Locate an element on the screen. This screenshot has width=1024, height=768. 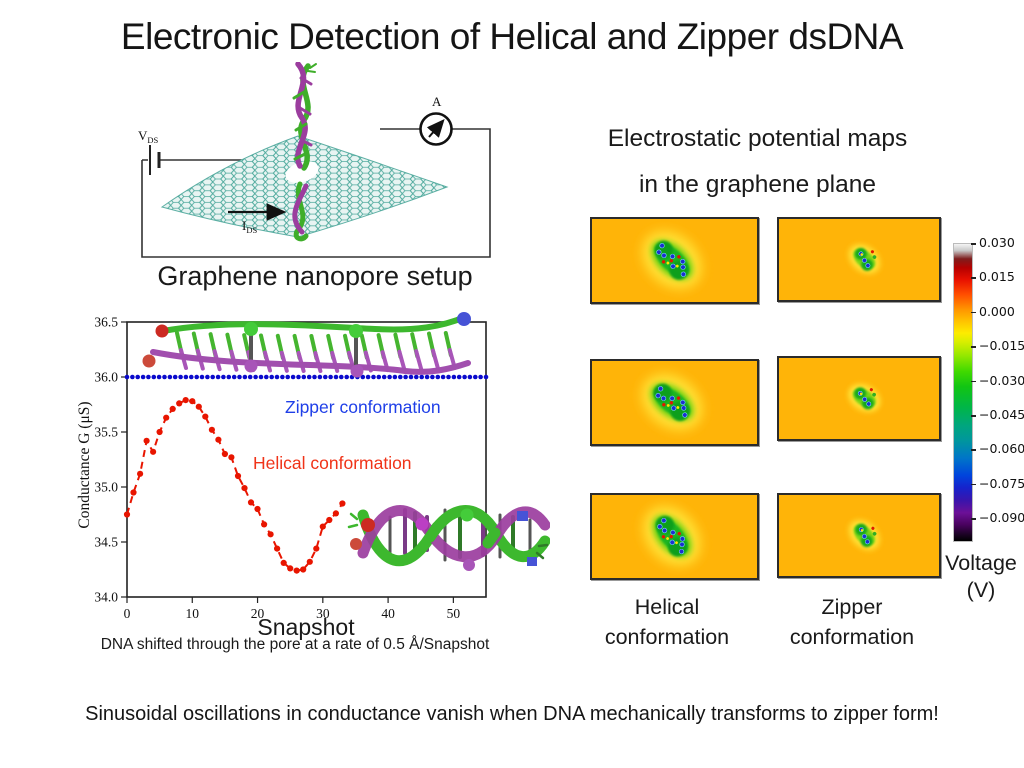
potential-map-helical-row3 is located at coordinates (674, 536).